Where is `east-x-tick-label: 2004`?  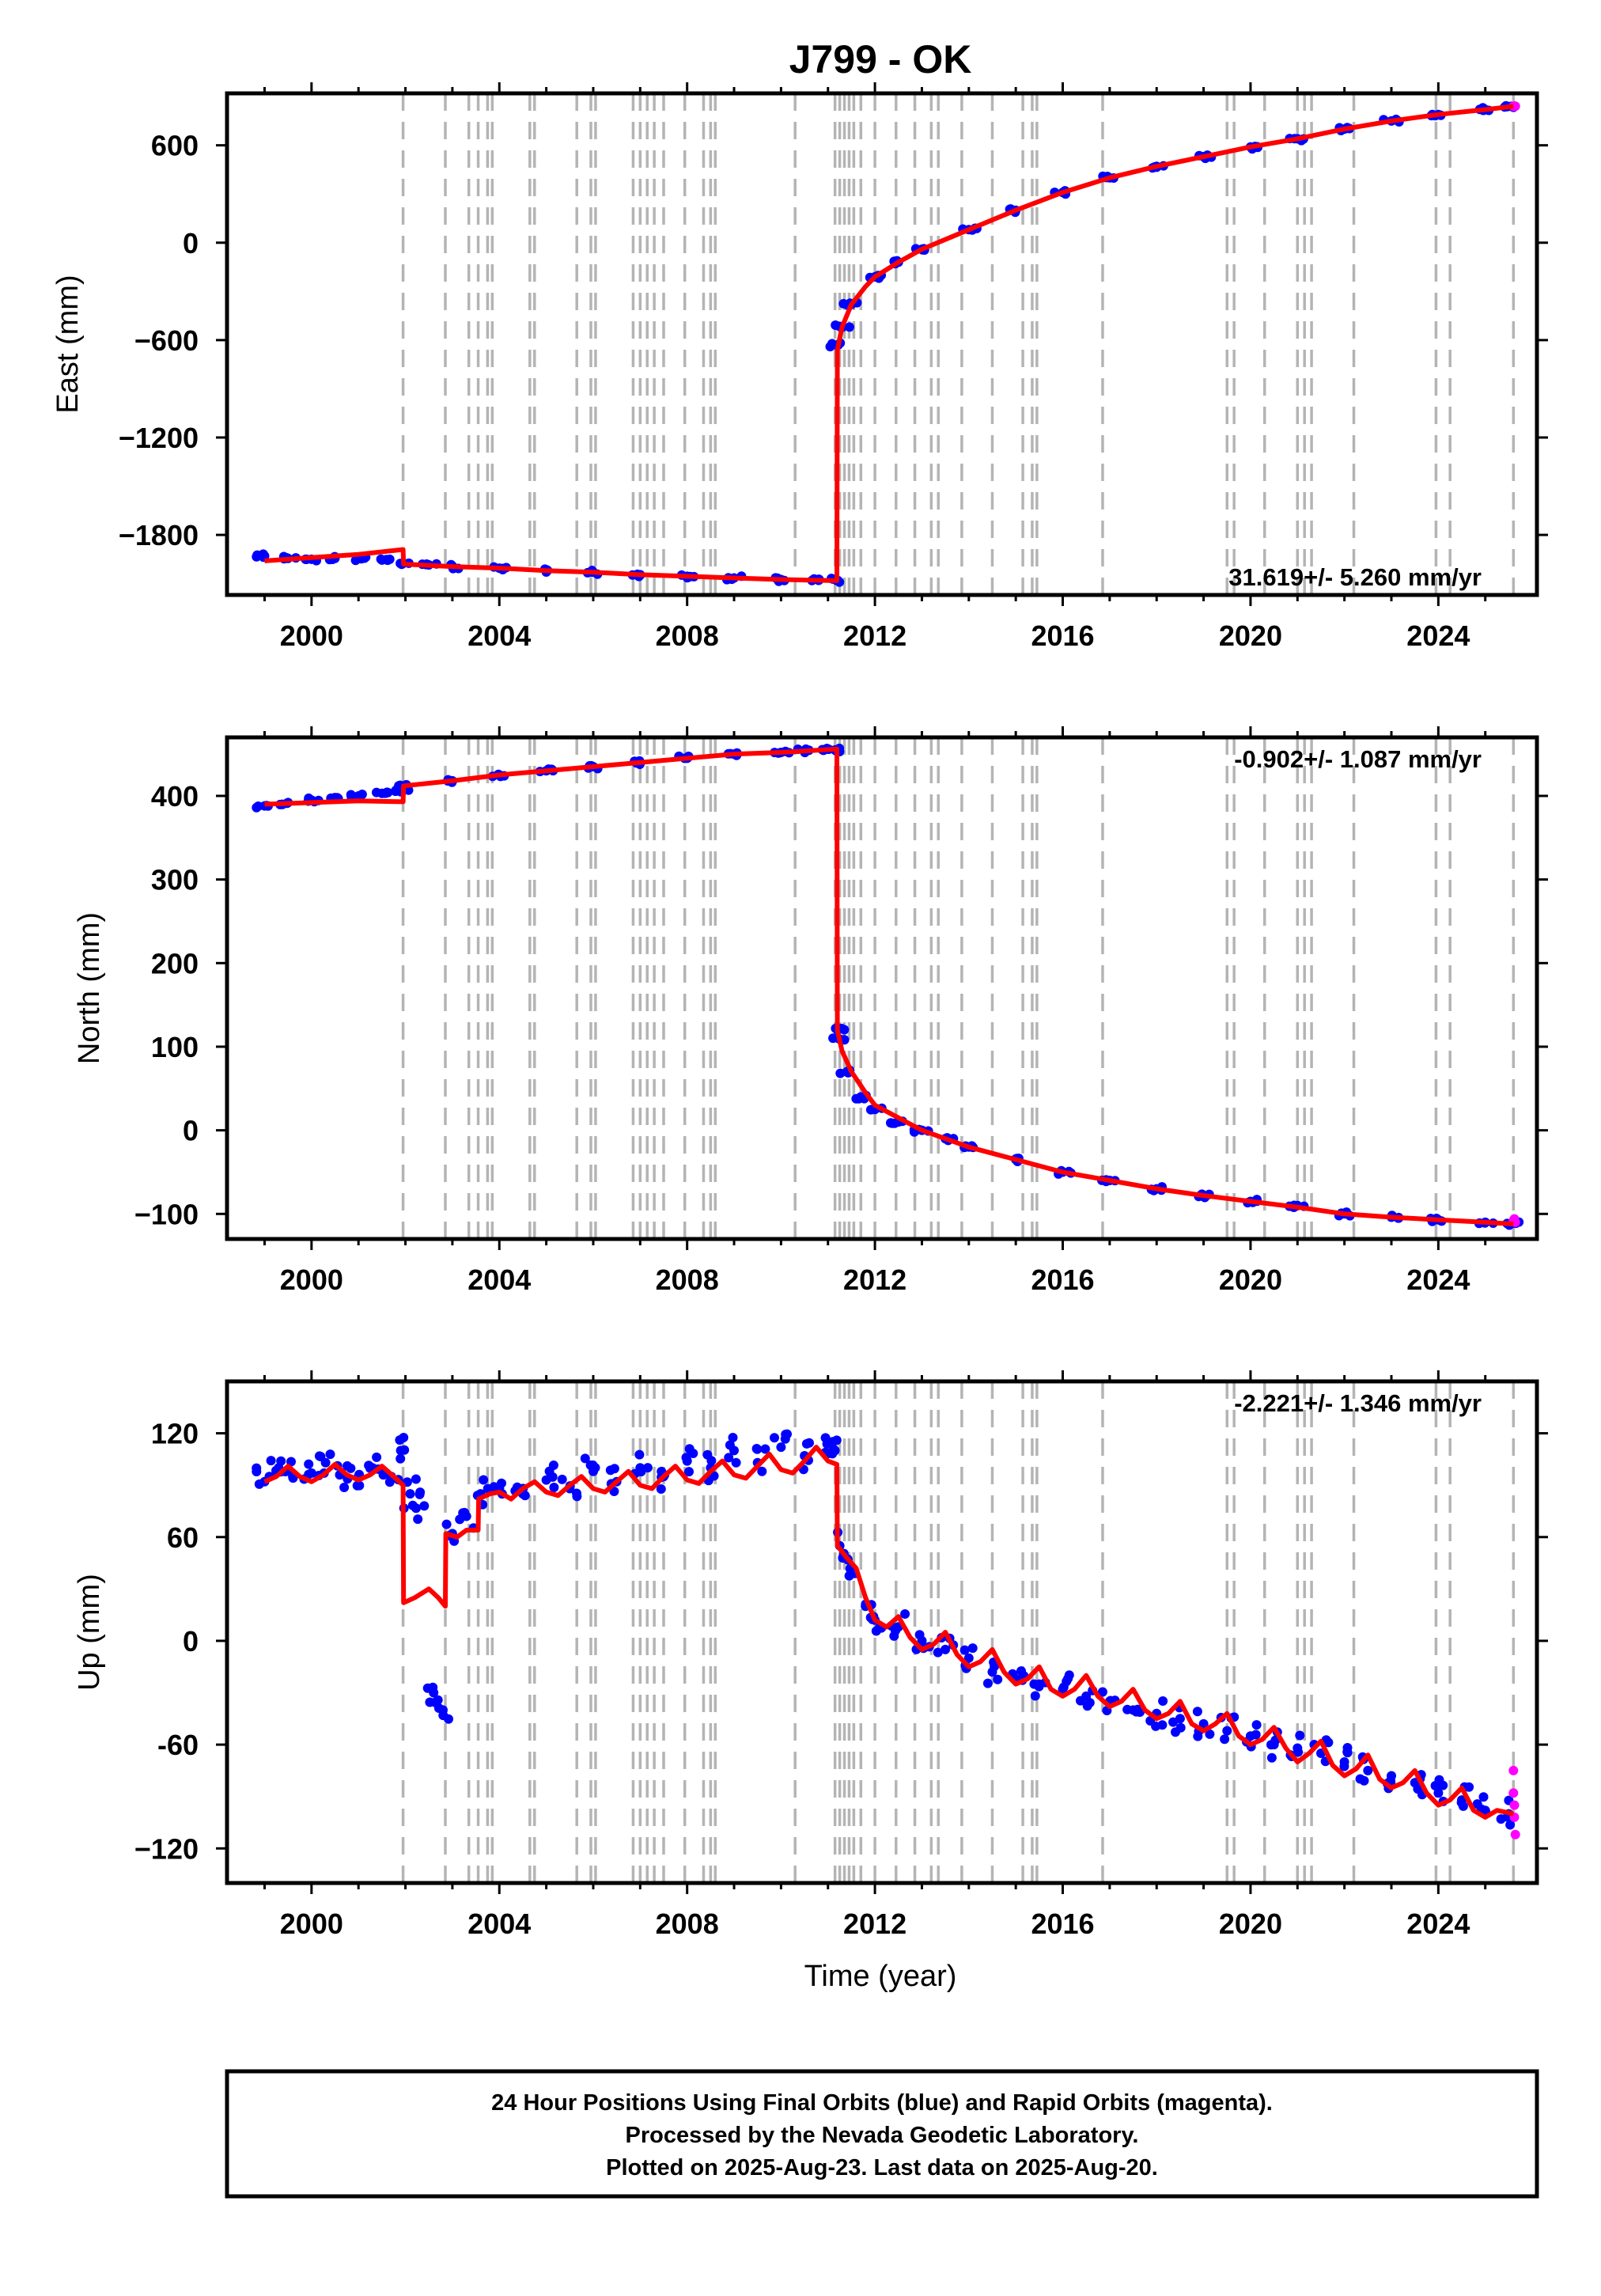 east-x-tick-label: 2004 is located at coordinates (499, 635).